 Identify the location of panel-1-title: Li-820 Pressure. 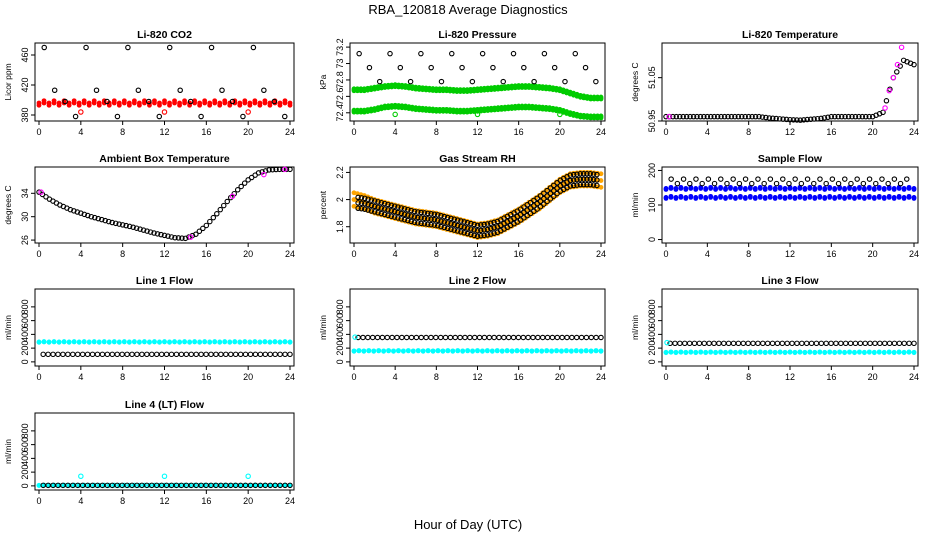
(477, 35).